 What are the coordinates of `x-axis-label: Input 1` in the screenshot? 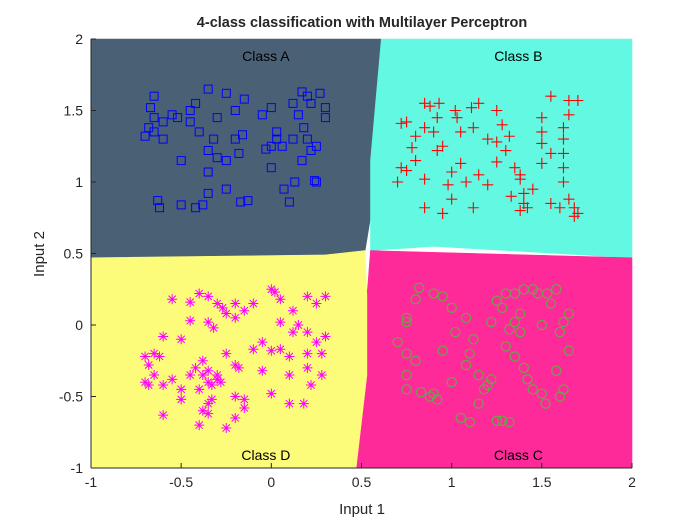 It's located at (362, 509).